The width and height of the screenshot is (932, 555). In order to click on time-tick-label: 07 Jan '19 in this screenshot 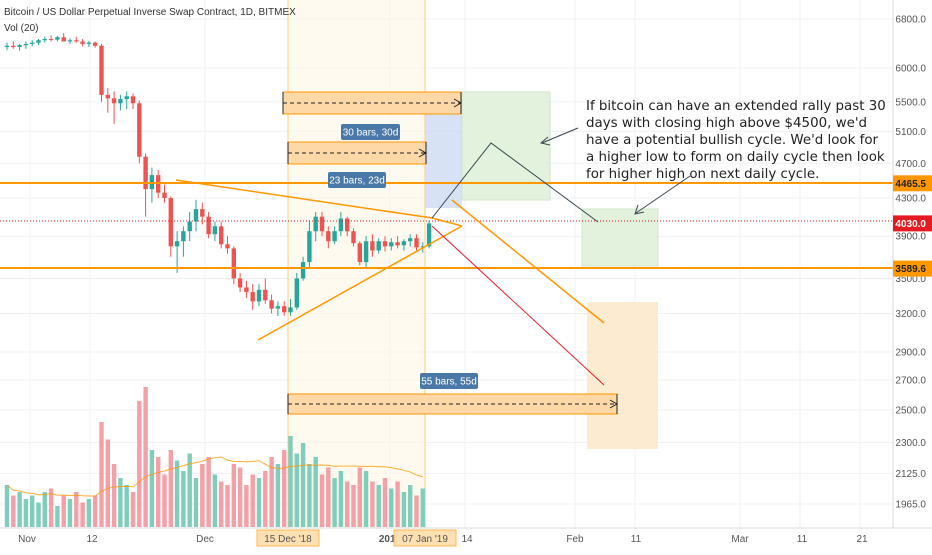, I will do `click(425, 539)`.